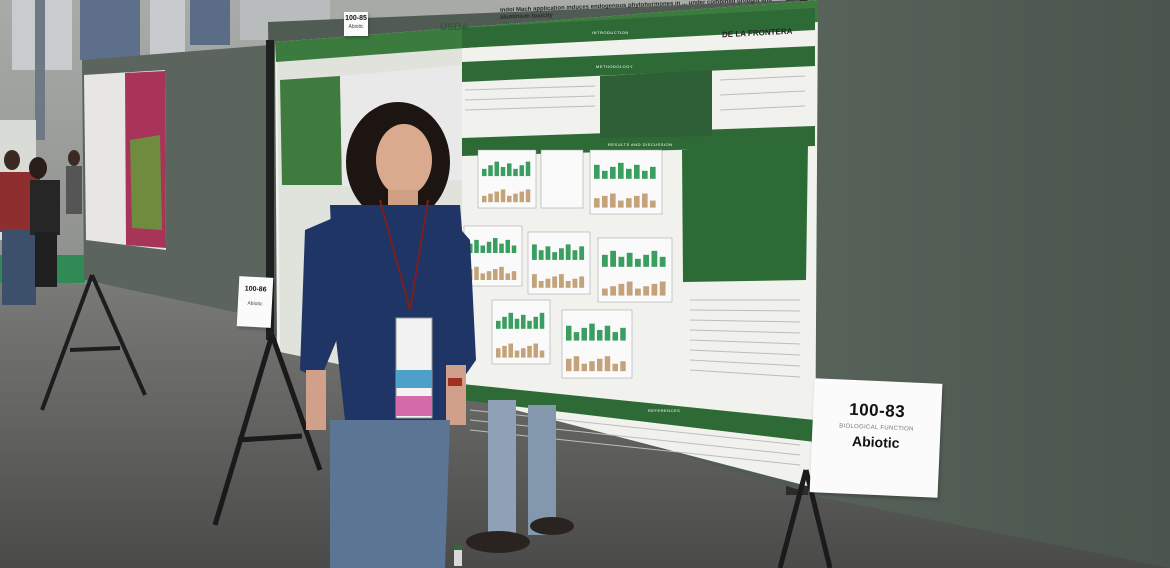 Image resolution: width=1170 pixels, height=568 pixels. Describe the element at coordinates (395, 255) in the screenshot. I see `presenter-necklace` at that location.